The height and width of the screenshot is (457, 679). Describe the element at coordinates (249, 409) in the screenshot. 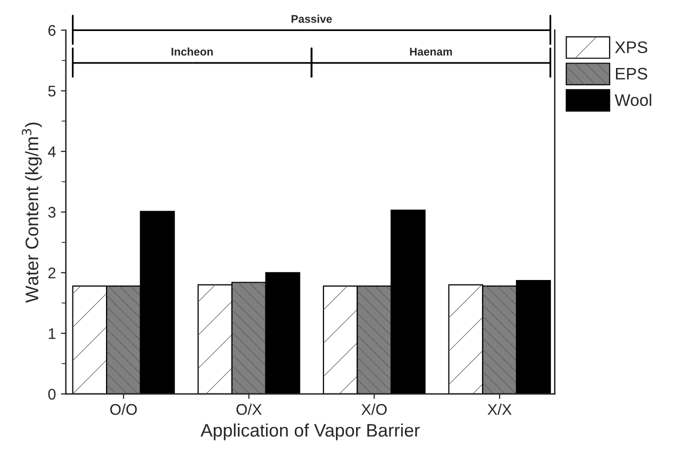

I see `x-tick-label: O/X` at that location.